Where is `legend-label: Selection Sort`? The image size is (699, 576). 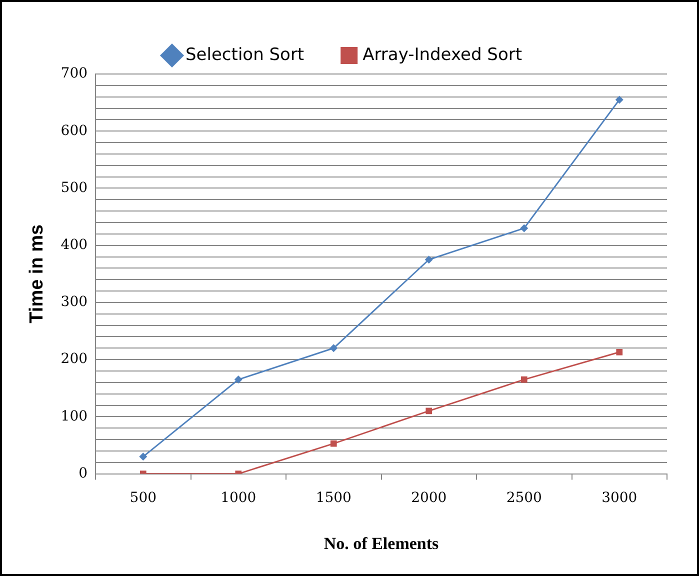 legend-label: Selection Sort is located at coordinates (245, 54).